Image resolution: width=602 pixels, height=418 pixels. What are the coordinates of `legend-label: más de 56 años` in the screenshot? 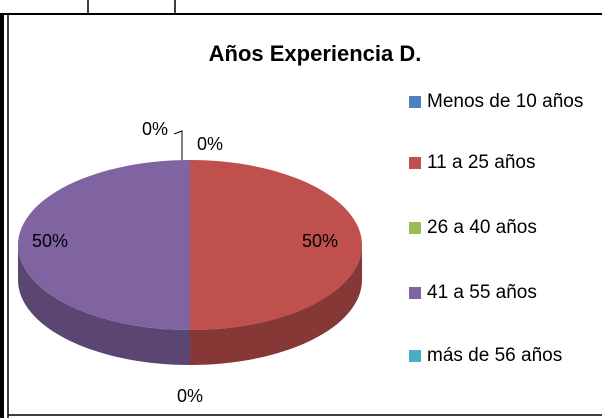 It's located at (495, 355).